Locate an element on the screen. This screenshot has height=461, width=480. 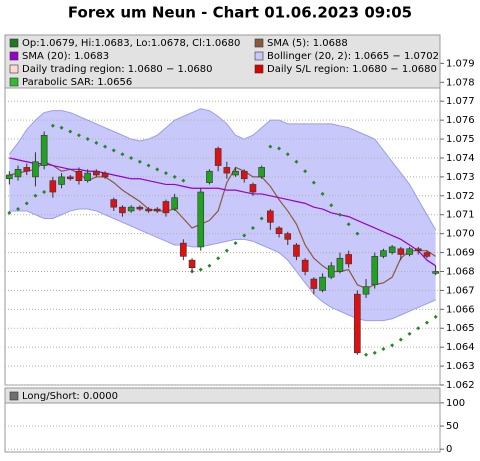
chart-title: Forex um Neun - Chart 01.06.2023 09:05 is located at coordinates (240, 13).